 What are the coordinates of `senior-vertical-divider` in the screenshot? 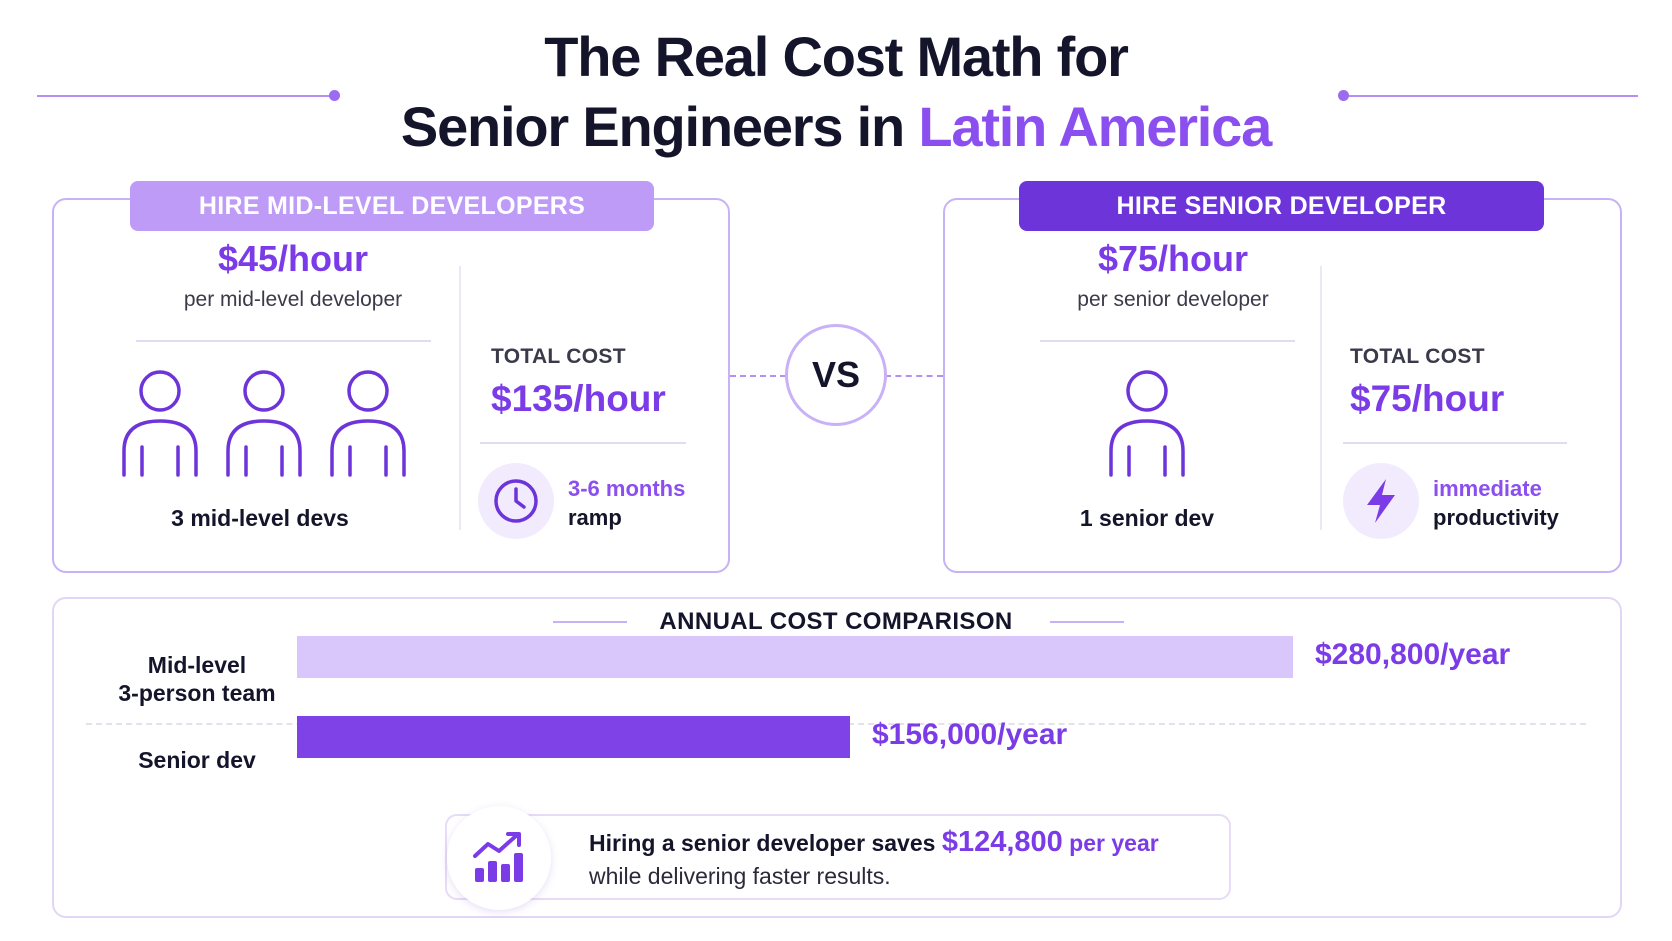 It's located at (1321, 398).